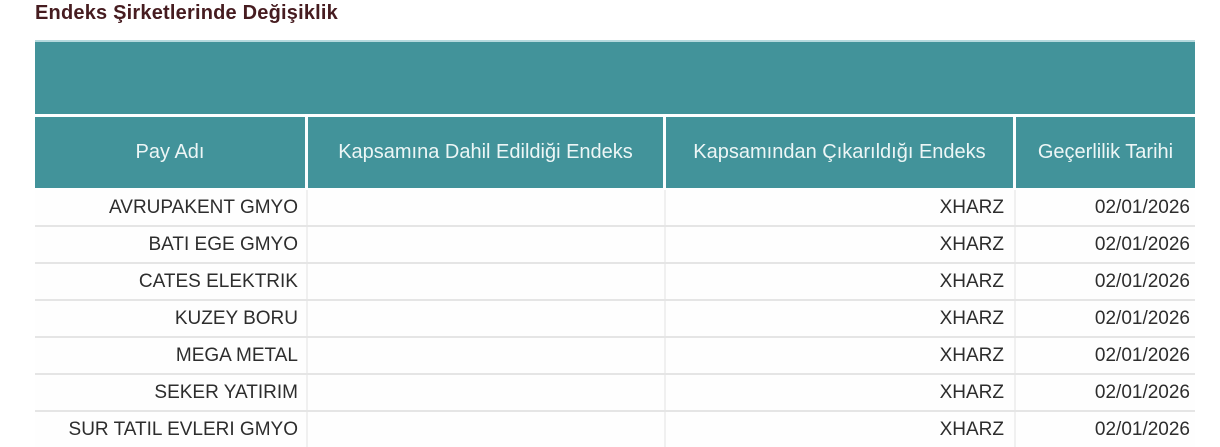 This screenshot has width=1220, height=447. I want to click on table-row: SUR TATIL EVLERI GMYO XHARZ 02/01/2026, so click(615, 429).